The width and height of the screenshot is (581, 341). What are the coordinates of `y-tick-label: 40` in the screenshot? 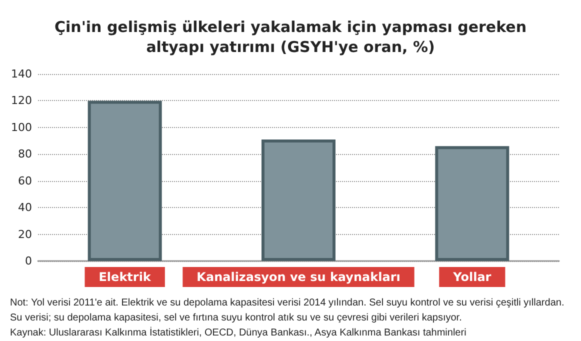 It's located at (25, 207).